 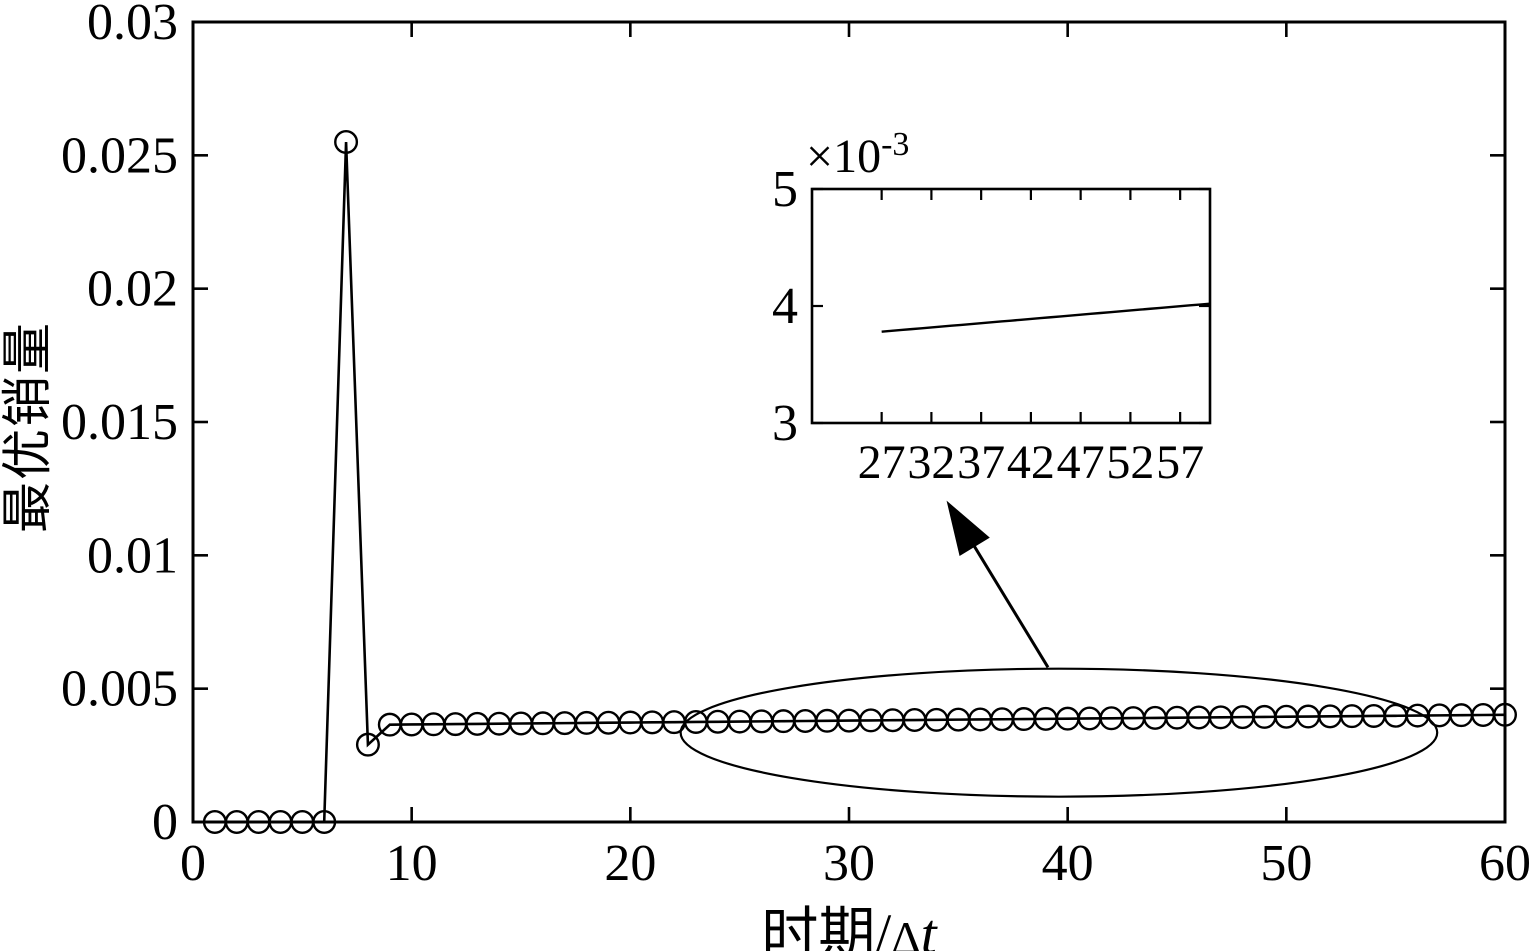 I want to click on y-tick-label: 0.025, so click(x=119, y=155).